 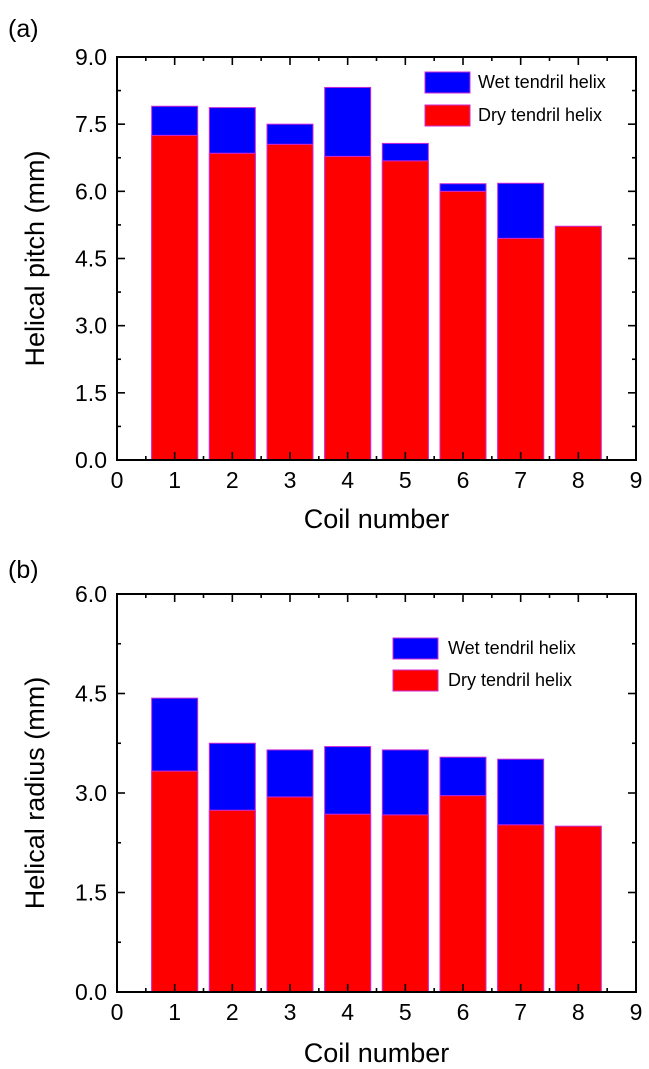 What do you see at coordinates (23, 29) in the screenshot?
I see `panel-label: (a)` at bounding box center [23, 29].